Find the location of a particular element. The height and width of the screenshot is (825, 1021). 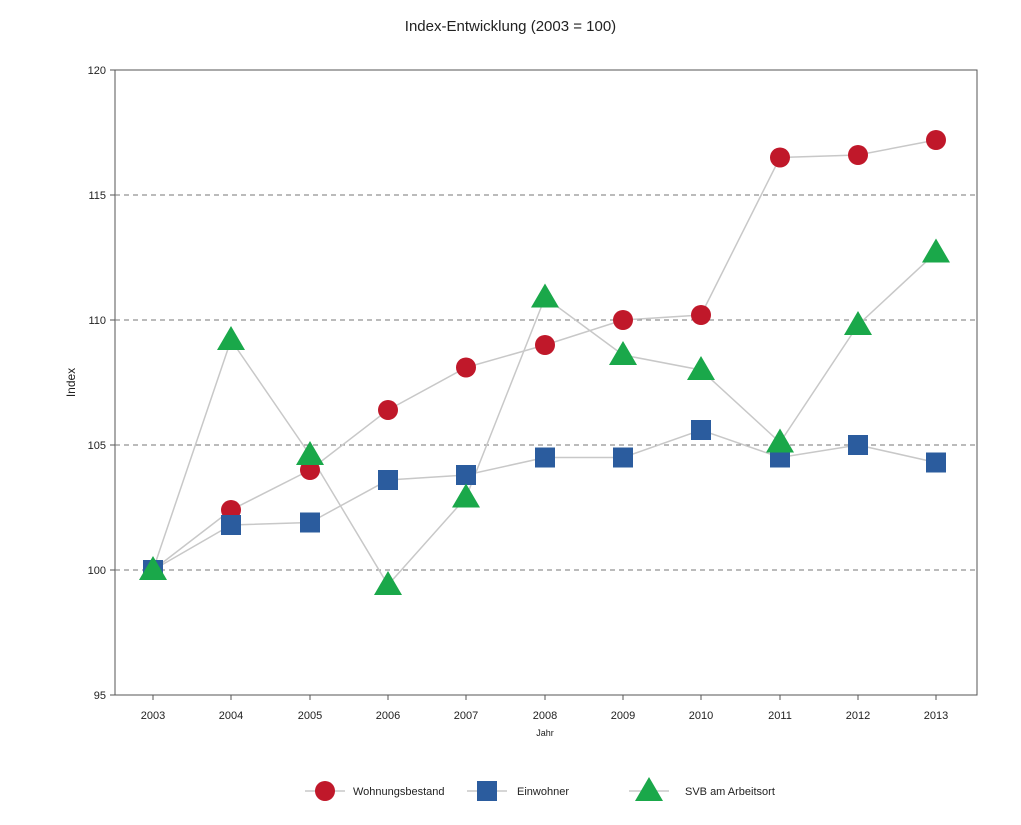

x-tick-label: 2010 is located at coordinates (701, 716).